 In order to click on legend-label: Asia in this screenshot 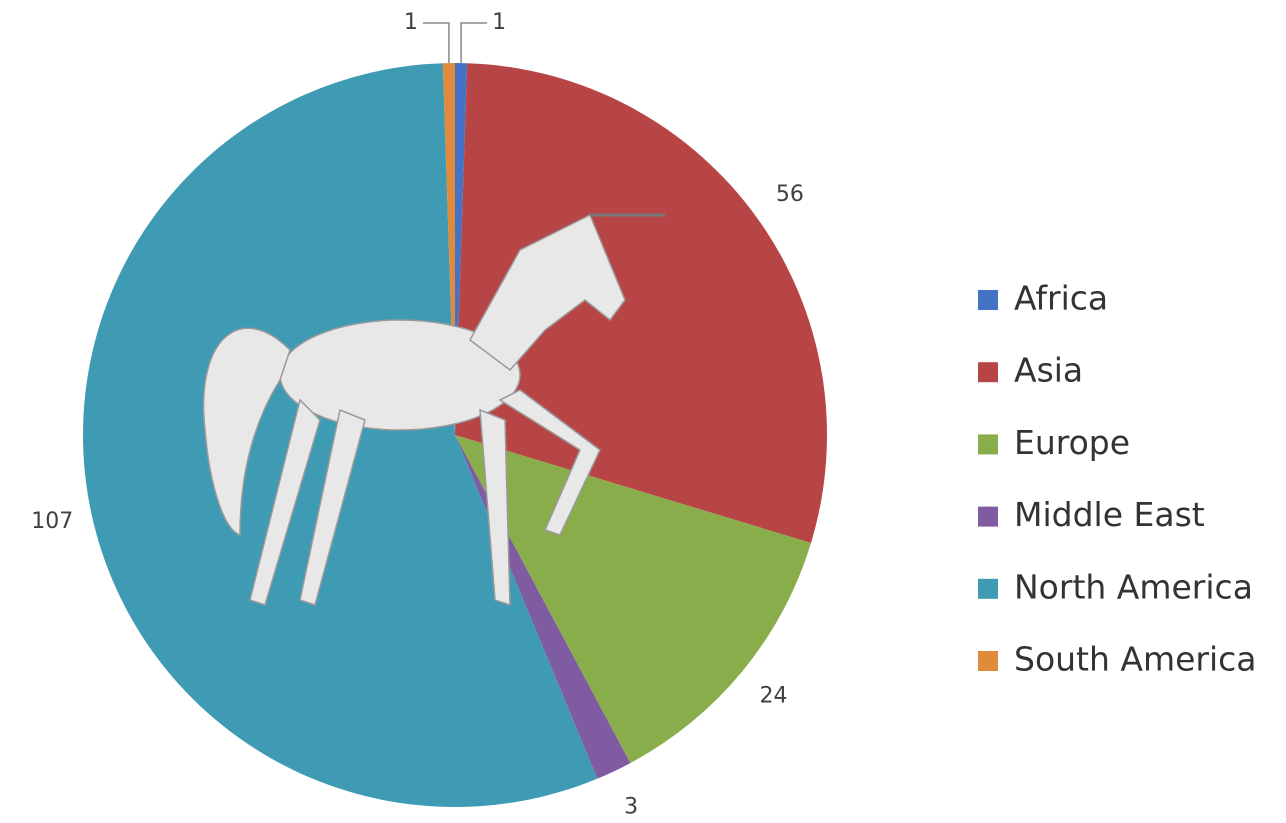, I will do `click(1048, 370)`.